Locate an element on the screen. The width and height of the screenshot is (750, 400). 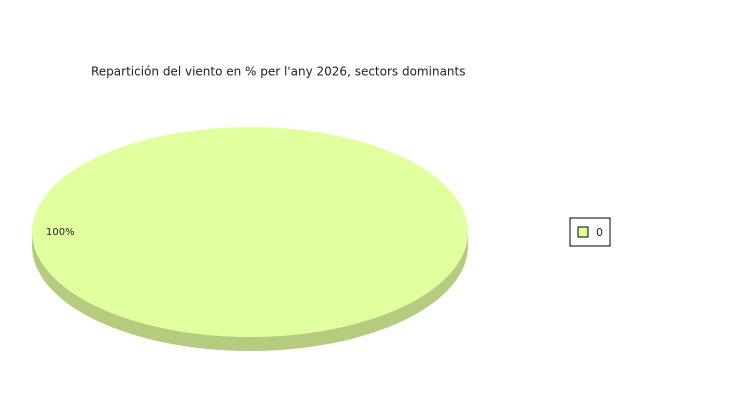
legend-box is located at coordinates (590, 232).